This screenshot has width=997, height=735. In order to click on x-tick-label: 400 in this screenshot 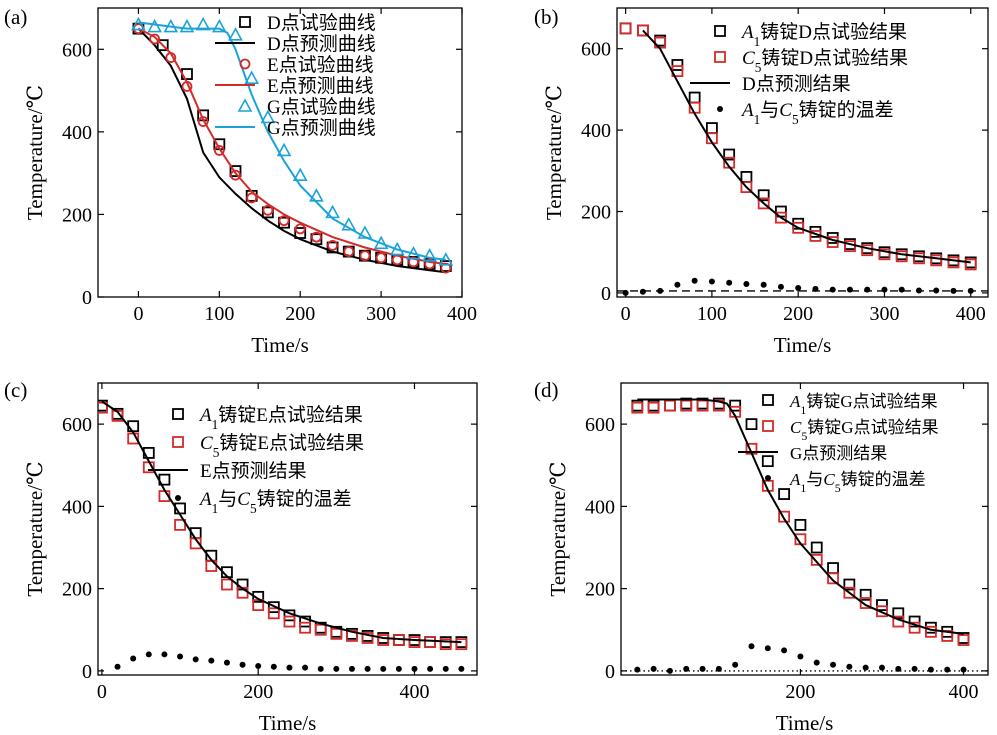, I will do `click(414, 692)`.